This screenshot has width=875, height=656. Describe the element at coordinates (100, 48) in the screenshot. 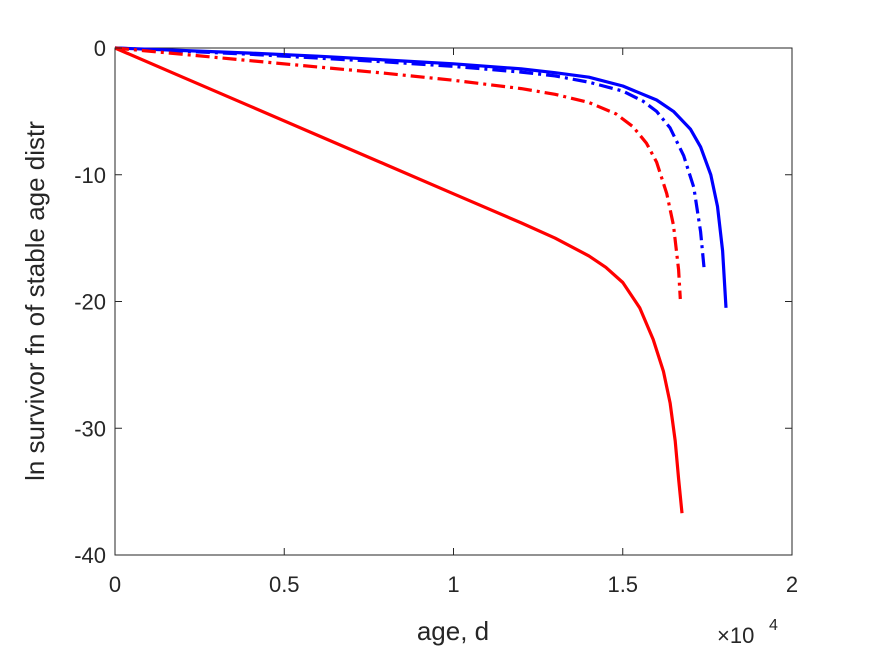

I see `y-tick-label: 0` at that location.